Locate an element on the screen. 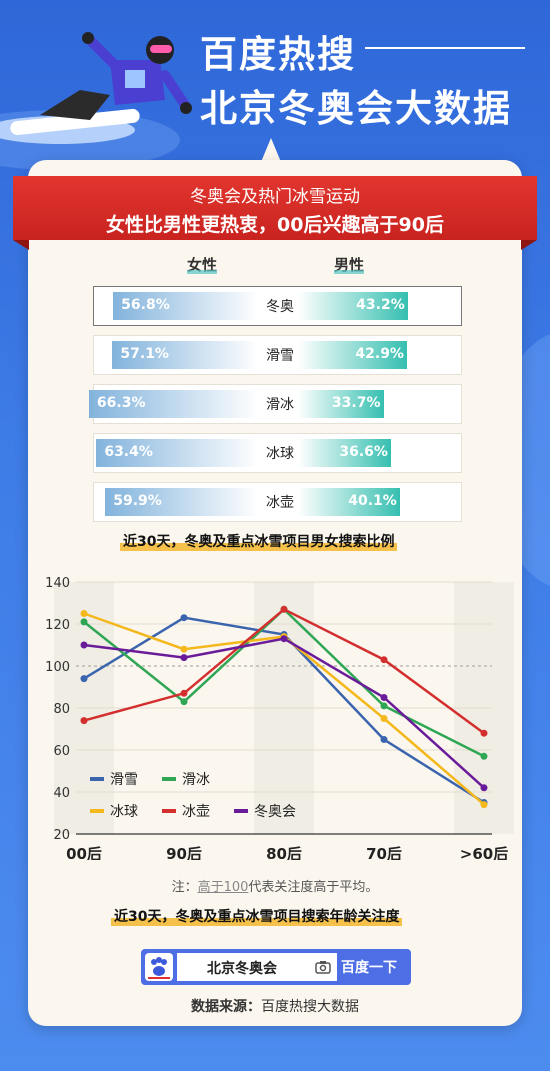 The image size is (550, 1071). gender-row: 59.9% 冰壶 40.1% is located at coordinates (277, 502).